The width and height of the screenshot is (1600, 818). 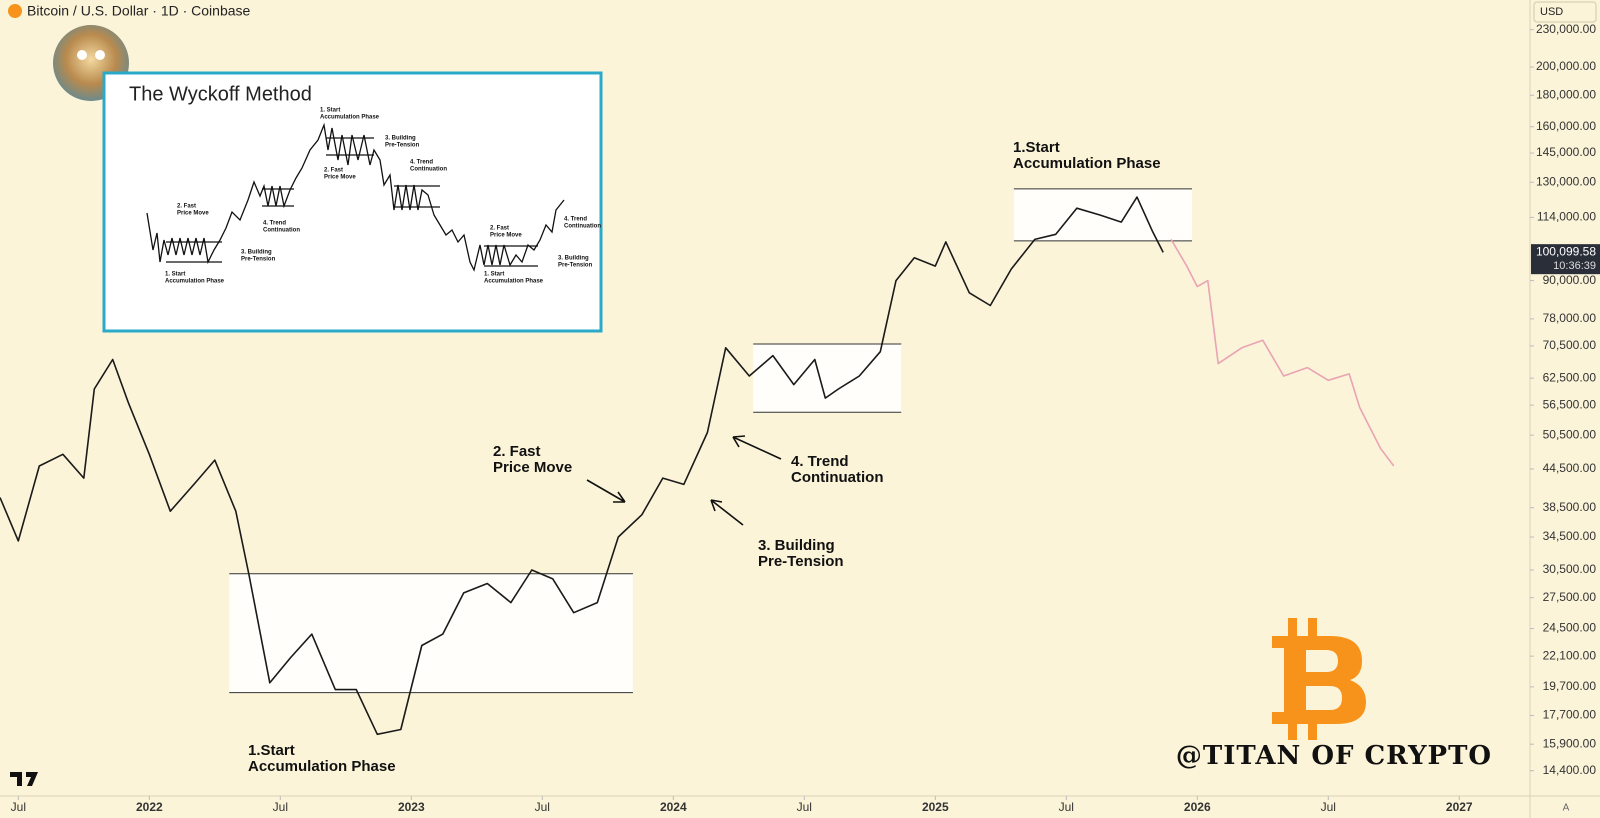 I want to click on annotation: Price Move, so click(x=532, y=467).